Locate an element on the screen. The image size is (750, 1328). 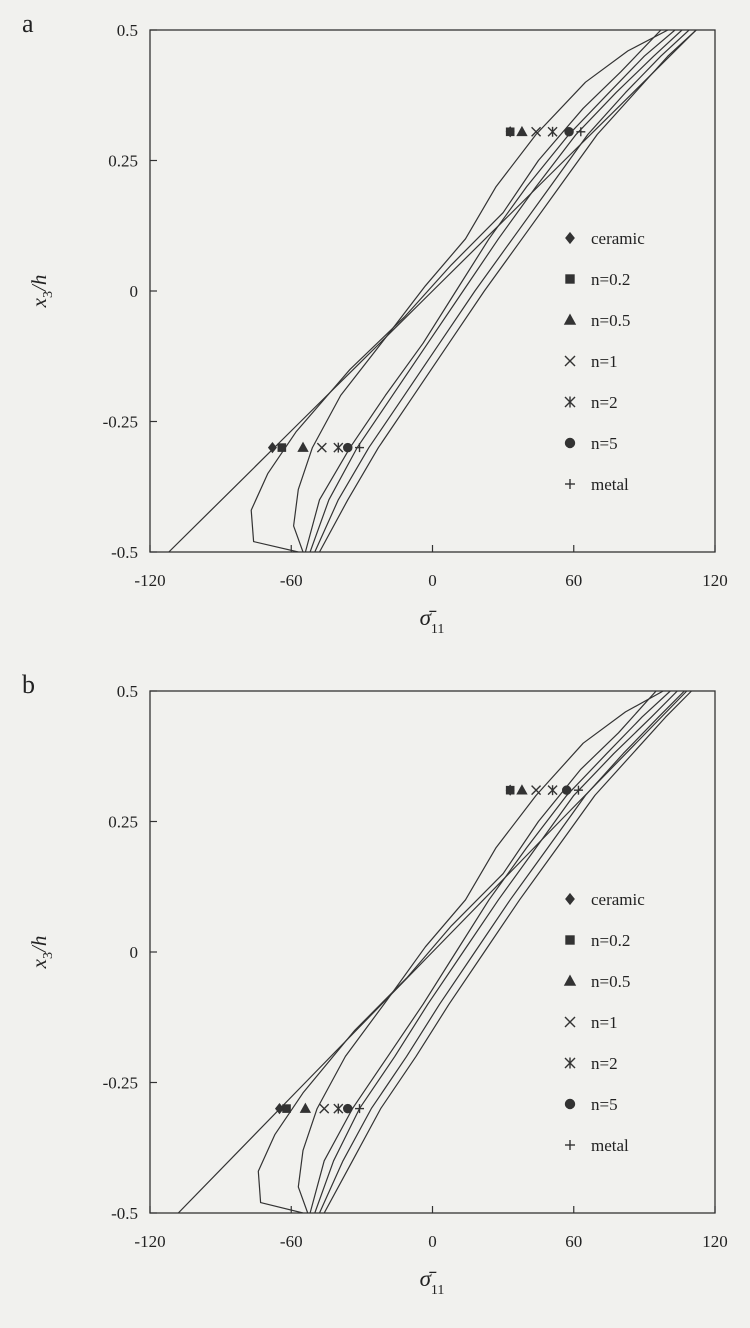
panel-label: b is located at coordinates (28, 684).